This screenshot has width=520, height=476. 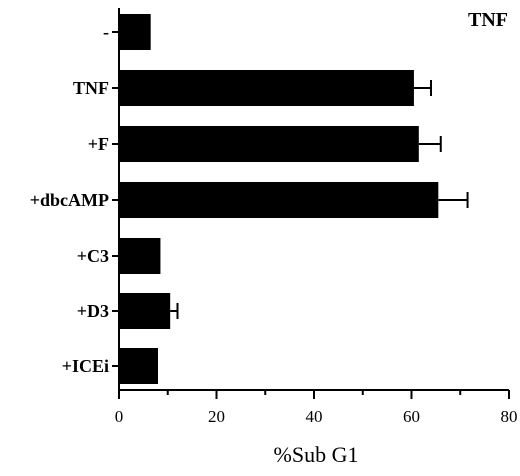 I want to click on category-label-3: +dbcAMP, so click(x=69, y=200).